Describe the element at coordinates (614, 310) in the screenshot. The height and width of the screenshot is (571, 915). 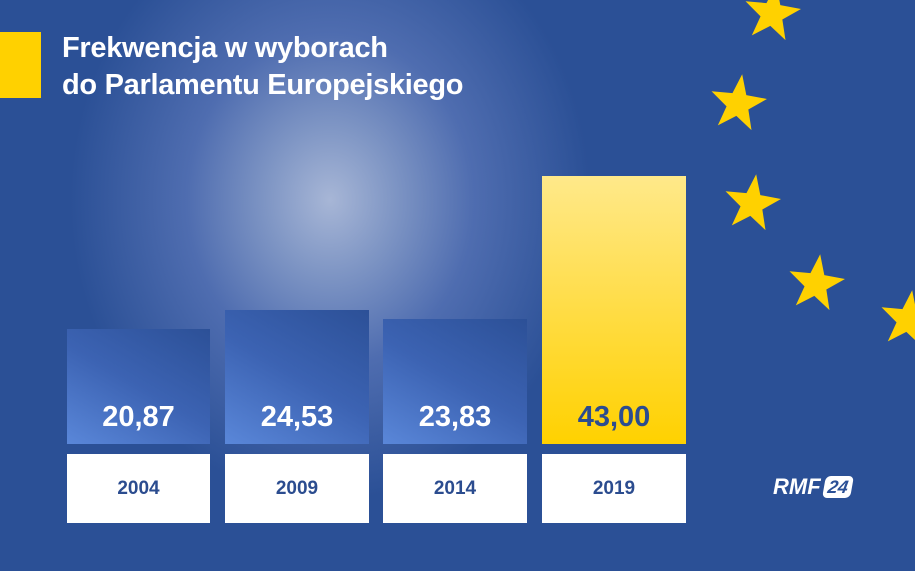
I see `bar-2019: 43,00` at that location.